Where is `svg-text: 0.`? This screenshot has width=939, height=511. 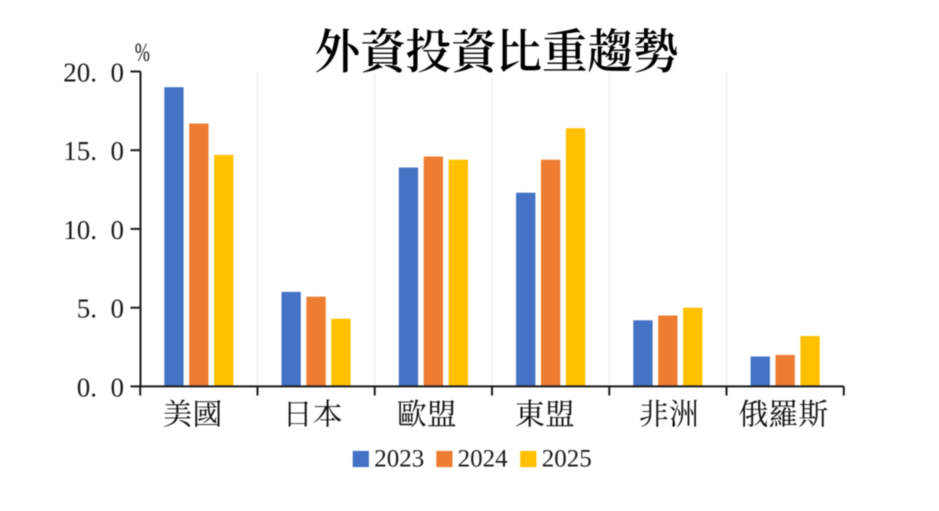
svg-text: 0. is located at coordinates (87, 387).